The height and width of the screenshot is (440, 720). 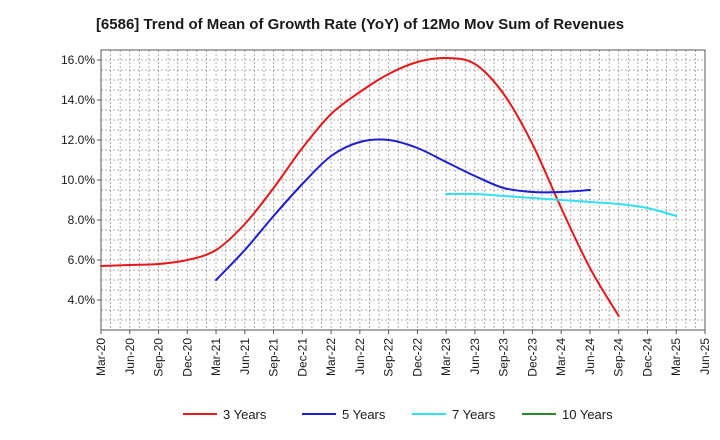 I want to click on y-axis: 4.0% 6.0% 8.0% 10.0% 12.0% 14.0% 16.0%, so click(x=81, y=180).